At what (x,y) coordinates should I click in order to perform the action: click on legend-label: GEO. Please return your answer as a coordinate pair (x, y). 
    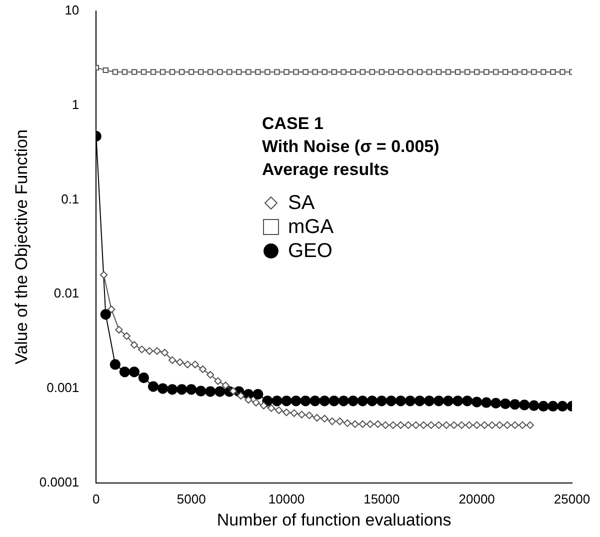
    Looking at the image, I should click on (310, 251).